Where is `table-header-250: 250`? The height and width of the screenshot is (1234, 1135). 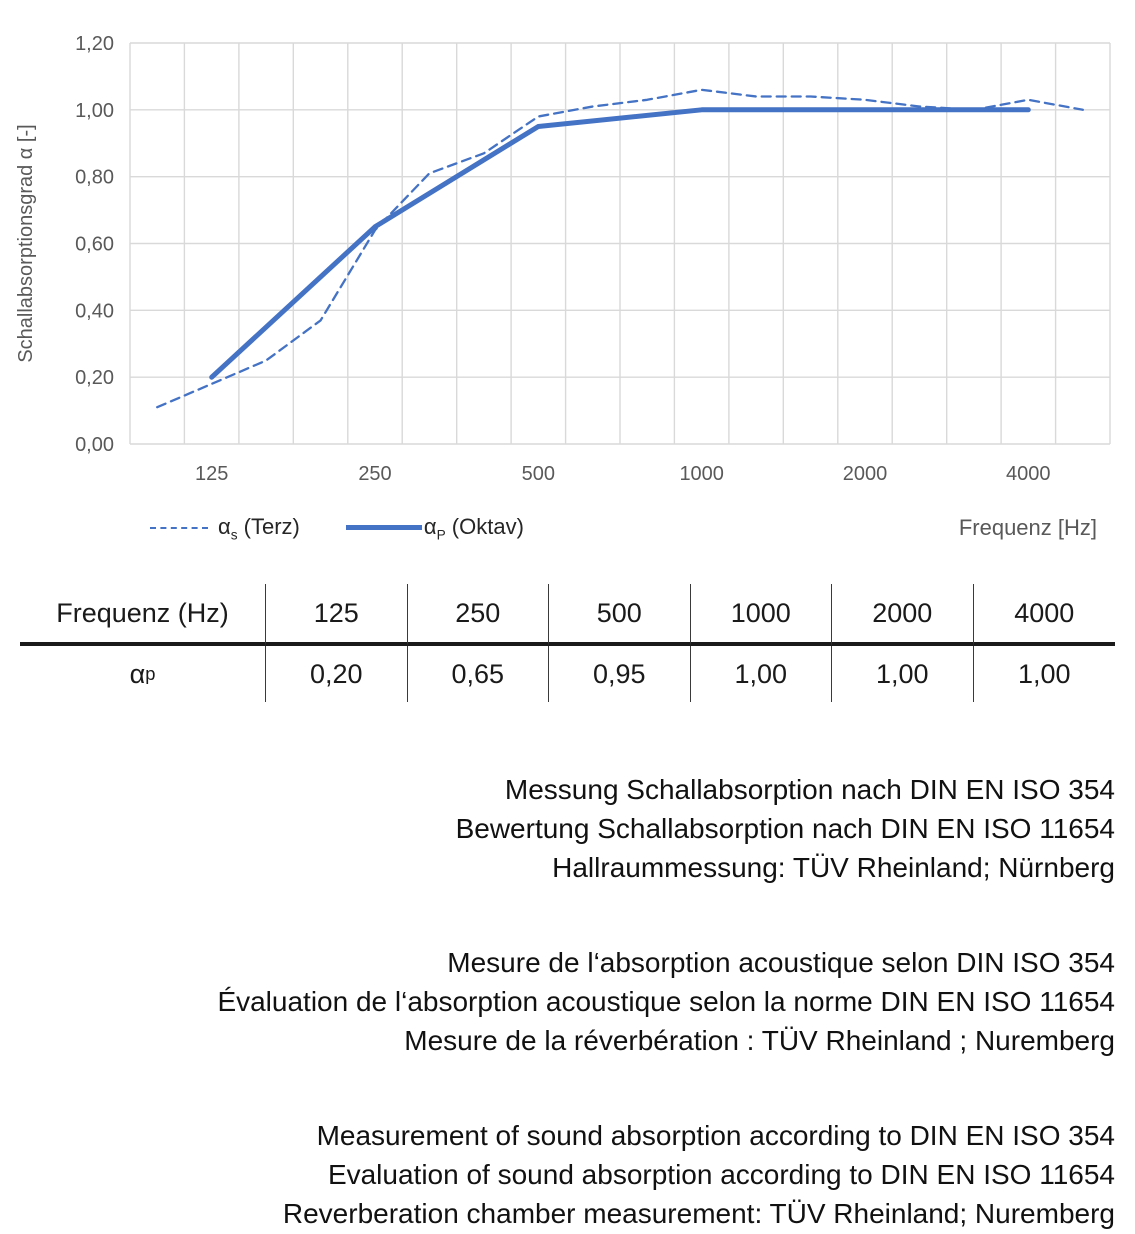
table-header-250: 250 is located at coordinates (478, 615).